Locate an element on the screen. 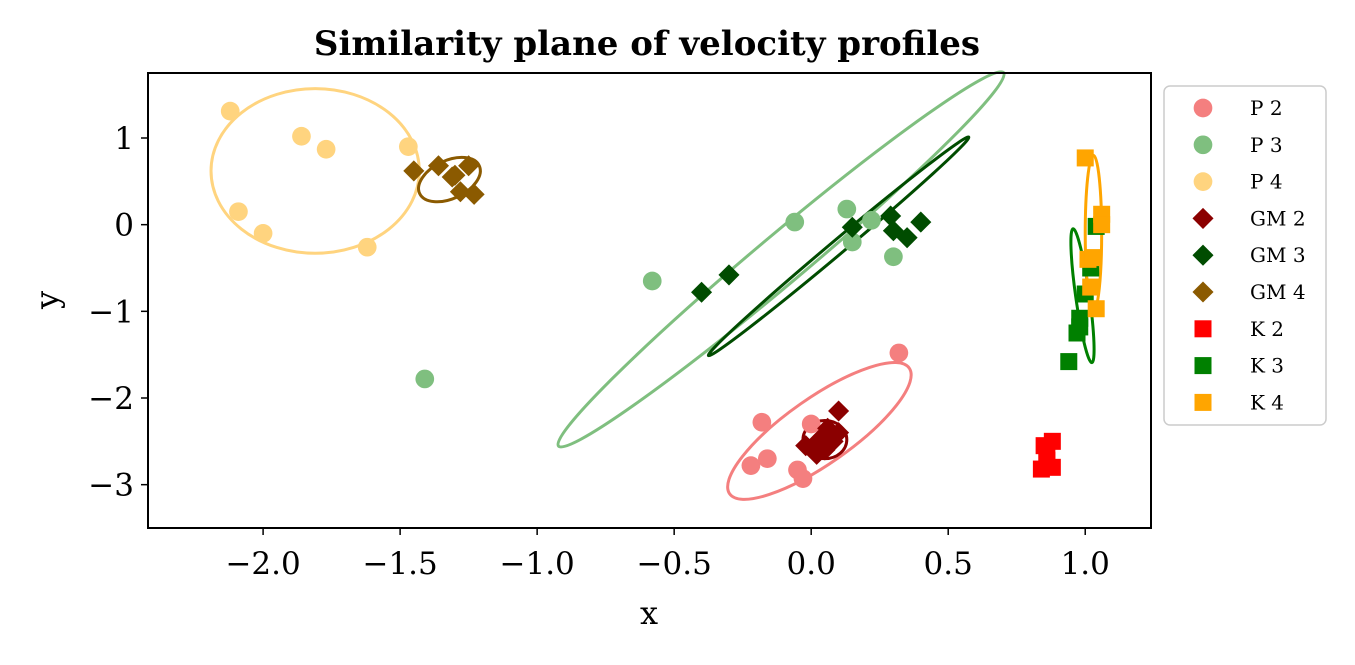  chart-title: Similarity plane of velocity profiles is located at coordinates (647, 44).